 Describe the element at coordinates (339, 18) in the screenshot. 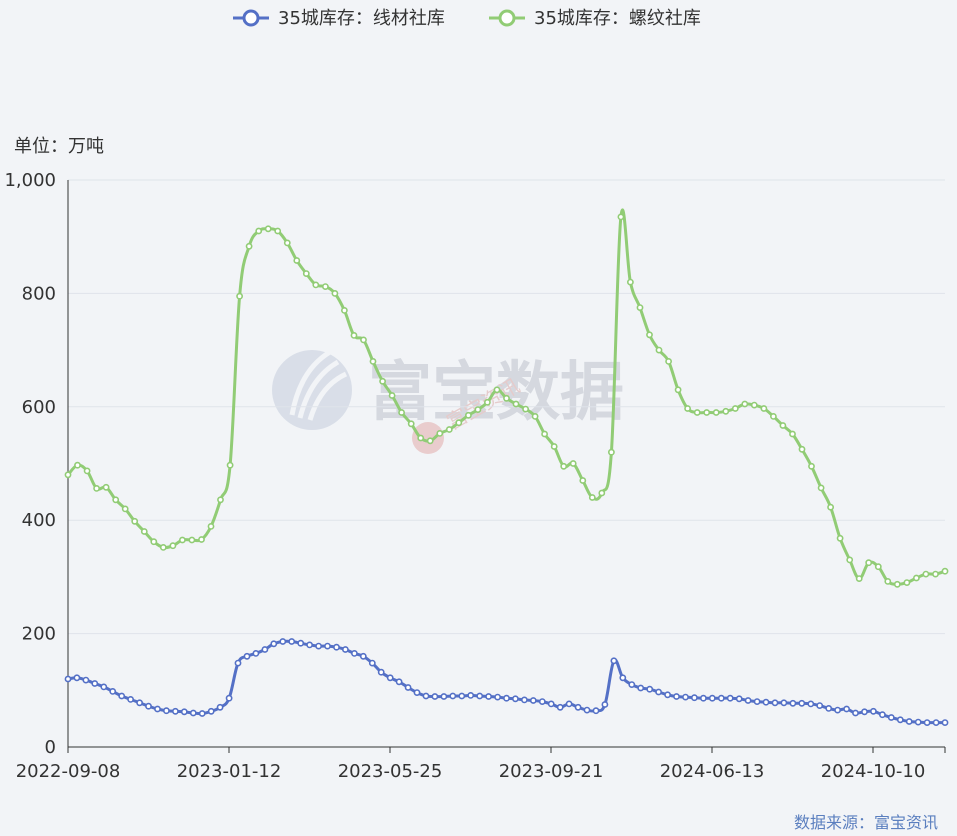

I see `legend-item-series-1: 35城库存：线材社库` at that location.